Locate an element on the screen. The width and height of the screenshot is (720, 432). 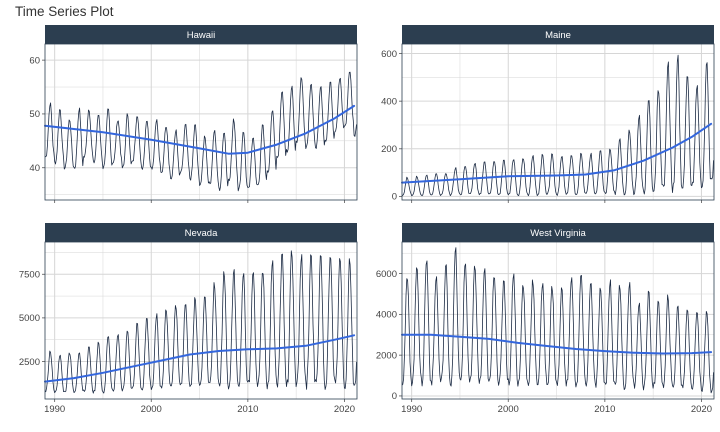
facet-strip-label: West Virginia is located at coordinates (558, 233).